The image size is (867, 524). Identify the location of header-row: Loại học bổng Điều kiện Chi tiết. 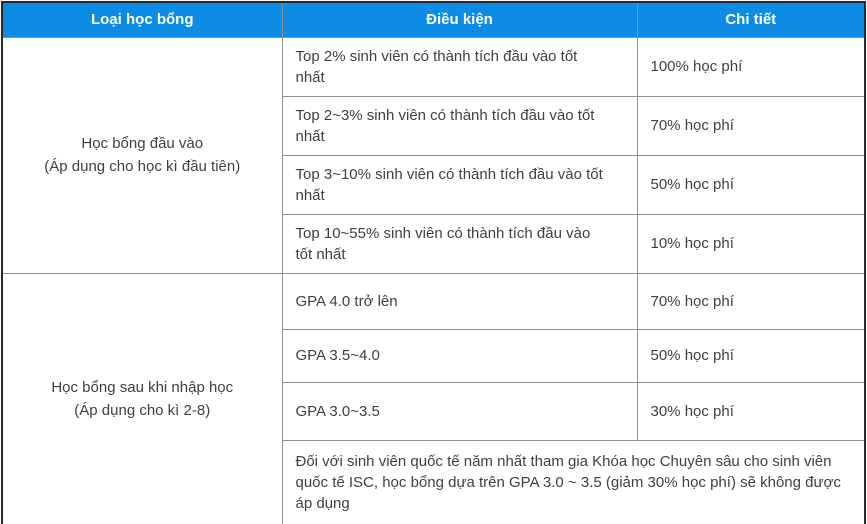
(433, 19).